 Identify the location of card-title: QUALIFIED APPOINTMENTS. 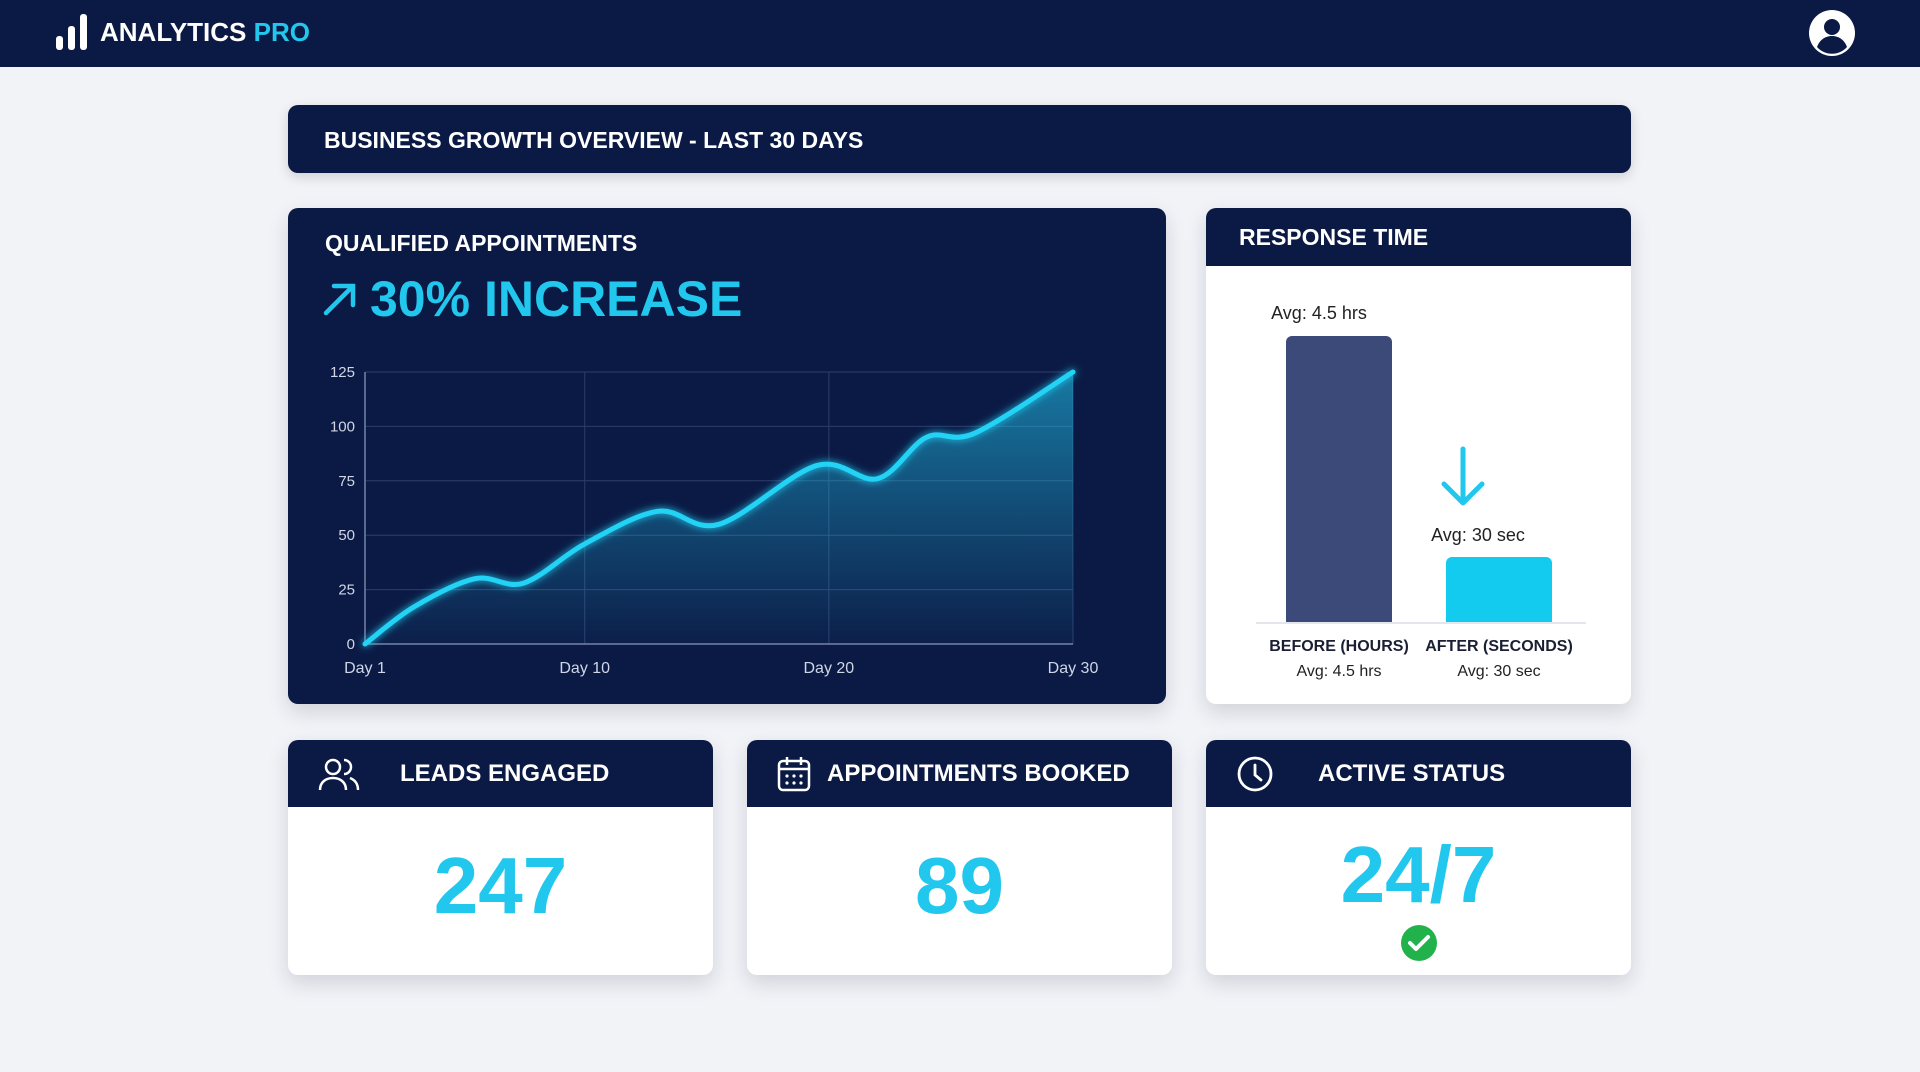
(481, 243).